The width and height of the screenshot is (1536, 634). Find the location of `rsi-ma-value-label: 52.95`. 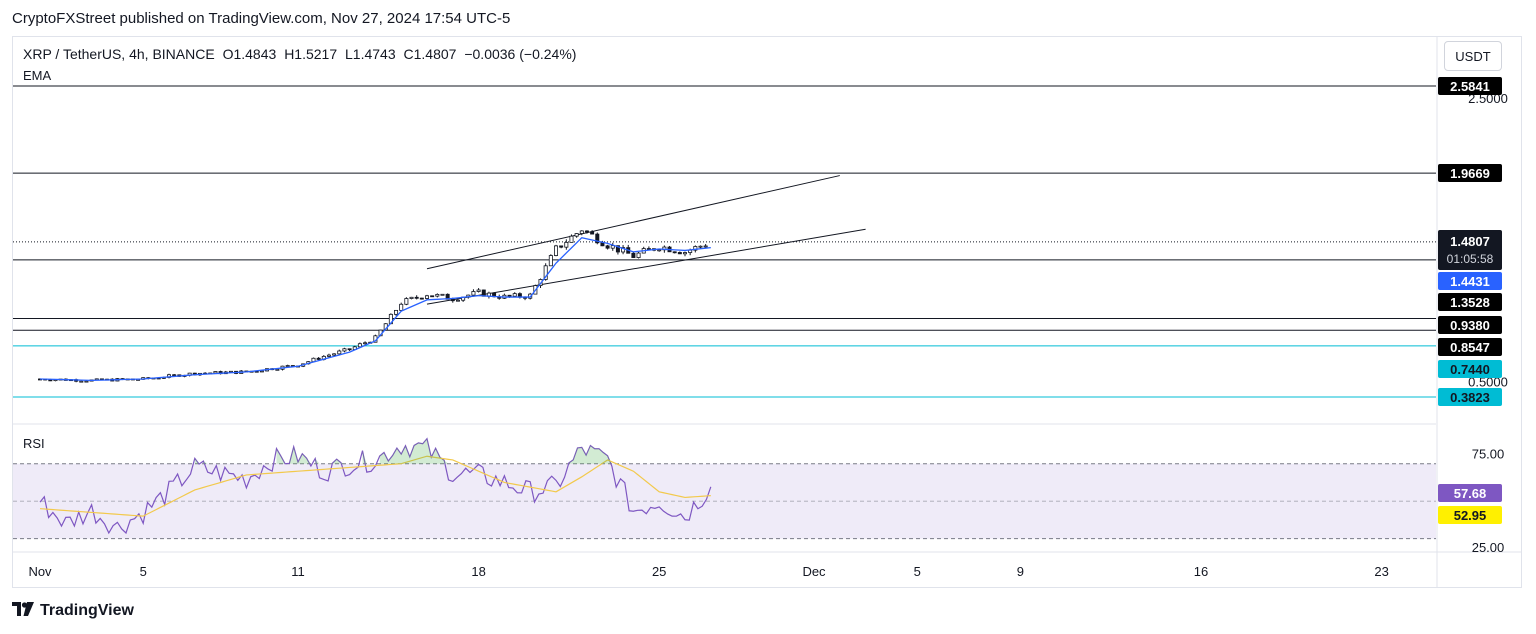

rsi-ma-value-label: 52.95 is located at coordinates (1470, 515).